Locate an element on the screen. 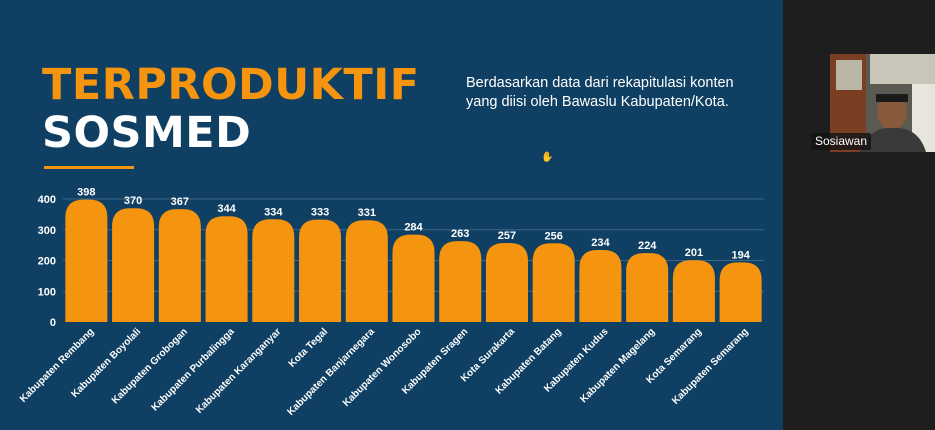 The width and height of the screenshot is (935, 430). y-tick-label: 400 is located at coordinates (47, 200).